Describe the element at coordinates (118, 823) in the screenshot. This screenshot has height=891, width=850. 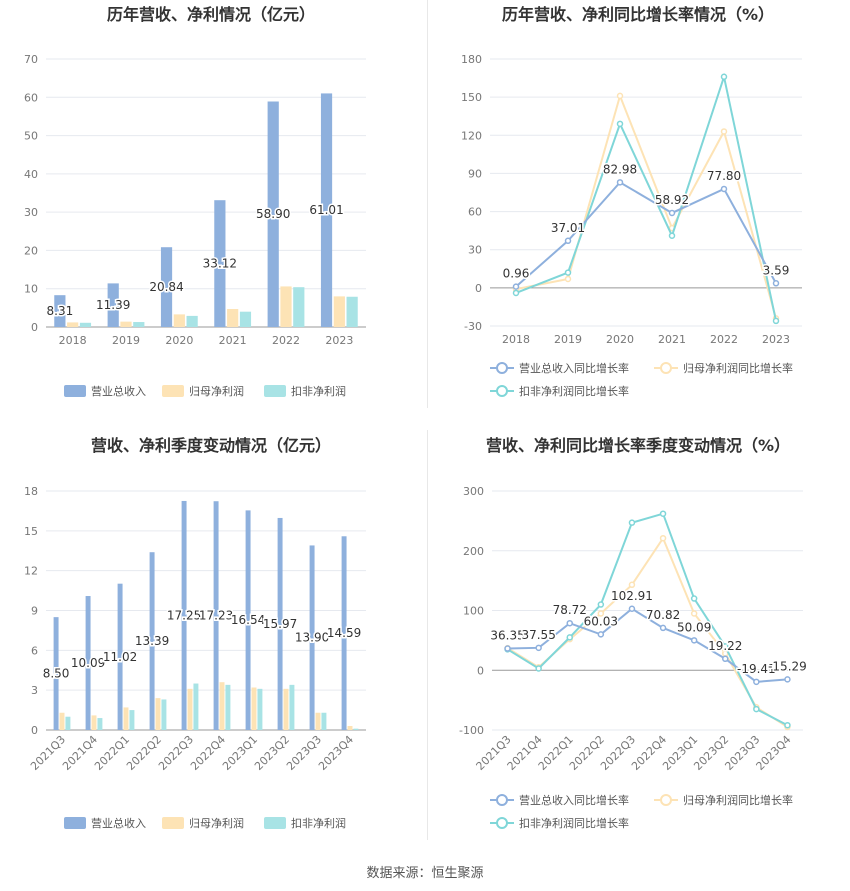
I see `legend-label: 营业总收入` at that location.